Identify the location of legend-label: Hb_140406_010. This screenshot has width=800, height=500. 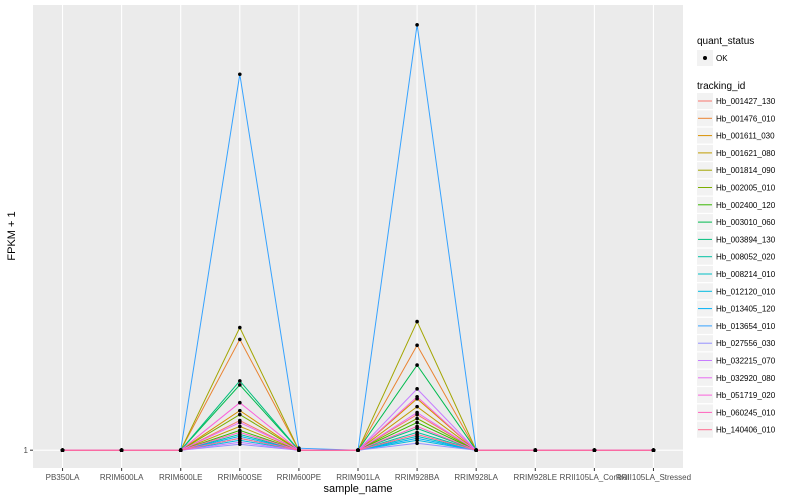
(746, 430).